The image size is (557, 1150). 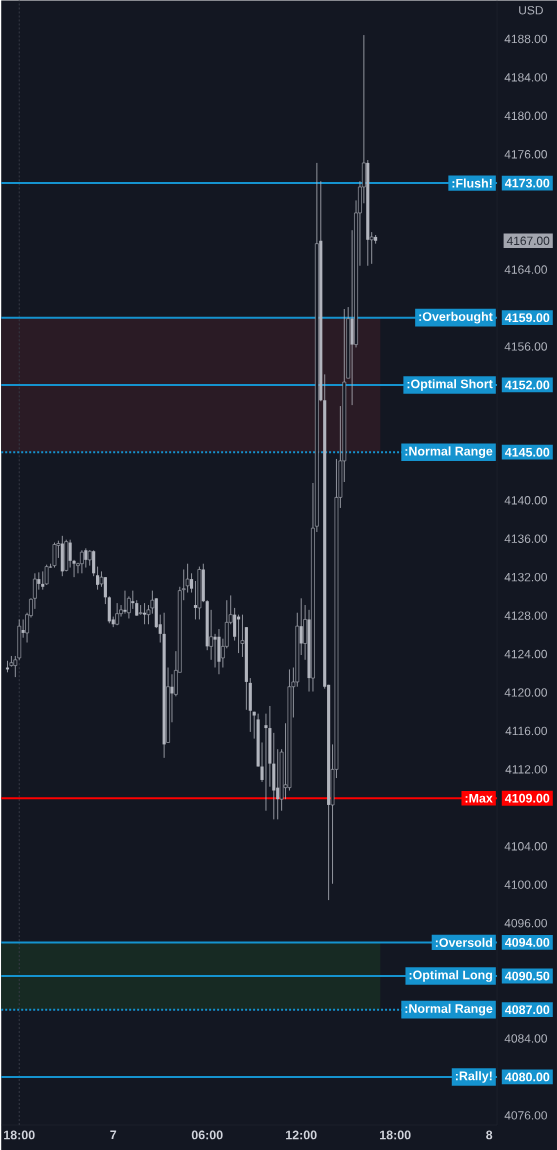 I want to click on y-tick-label: 4112.00, so click(x=526, y=769).